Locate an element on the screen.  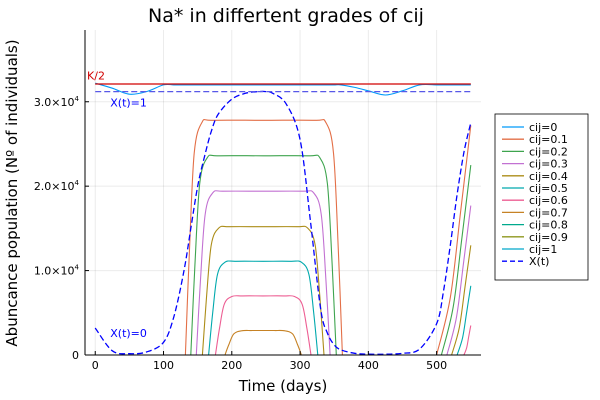
series-cij-0-5-plateau is located at coordinates (263, 308).